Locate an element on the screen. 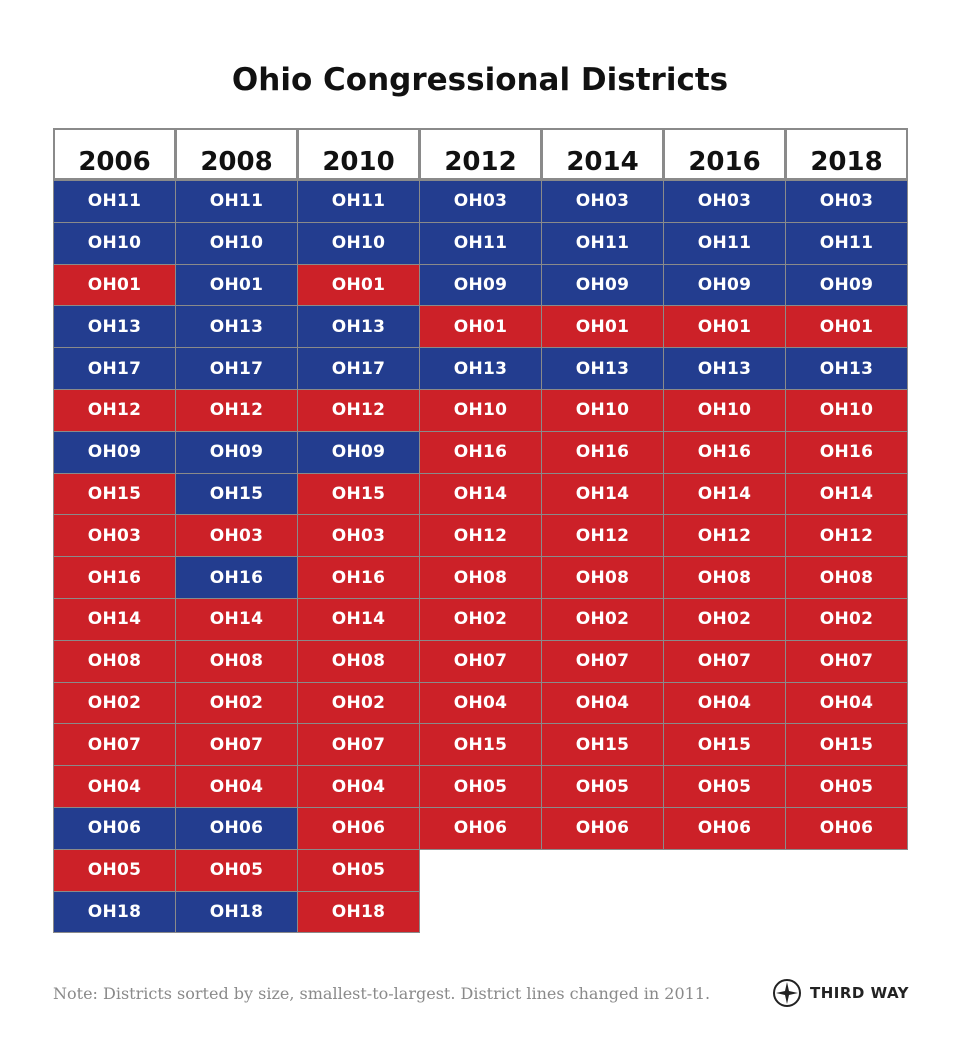 The image size is (960, 1061). logo-text: THIRD WAY is located at coordinates (859, 993).